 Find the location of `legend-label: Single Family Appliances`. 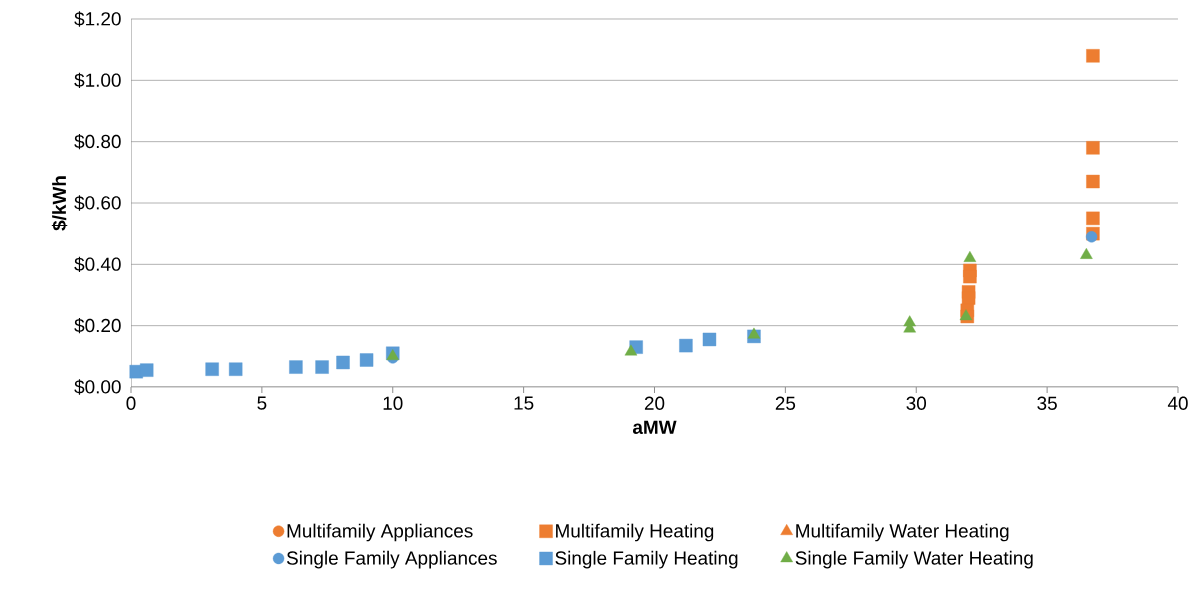

legend-label: Single Family Appliances is located at coordinates (391, 559).